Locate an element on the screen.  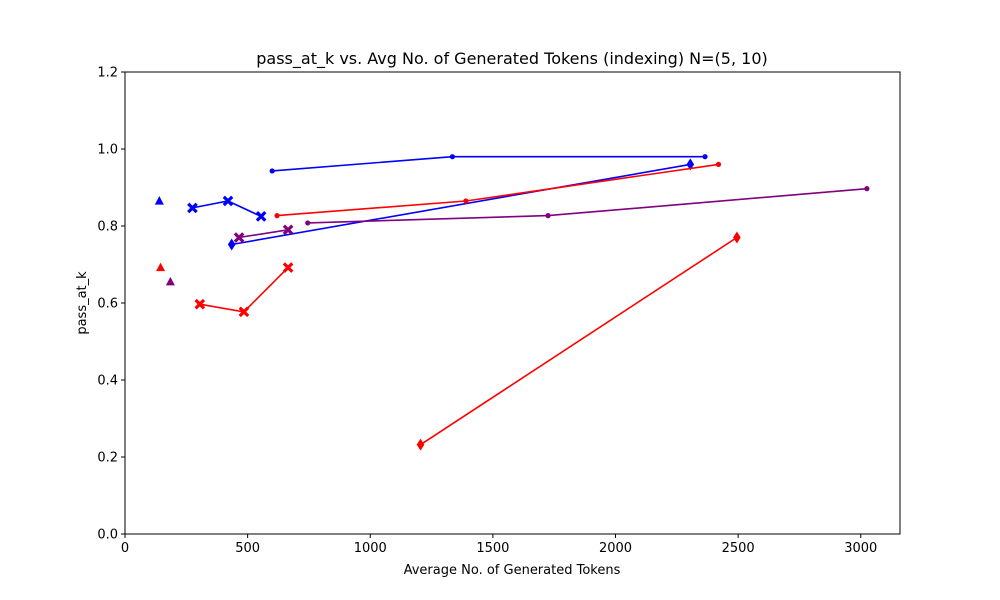
y-tick-label: 0.2 is located at coordinates (107, 458).